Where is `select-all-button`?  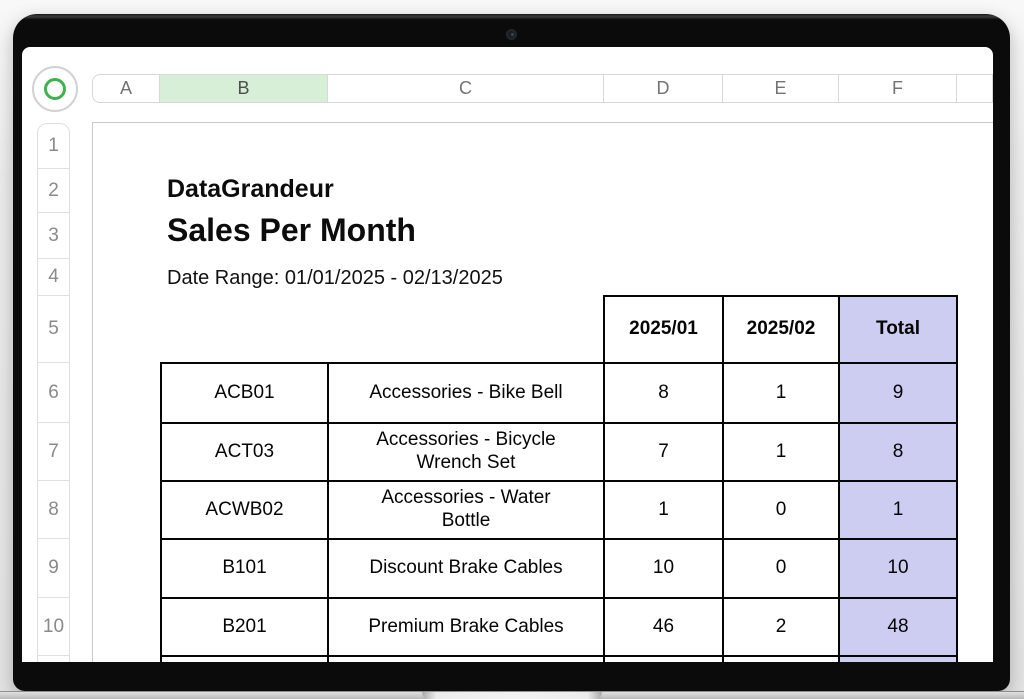
select-all-button is located at coordinates (55, 89).